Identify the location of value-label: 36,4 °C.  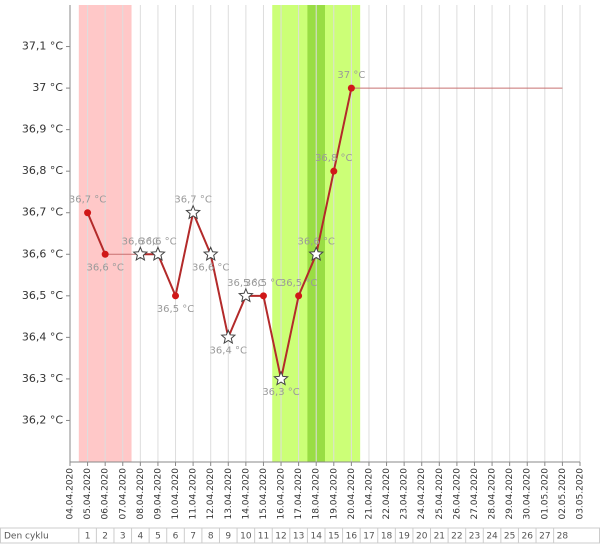
(228, 350).